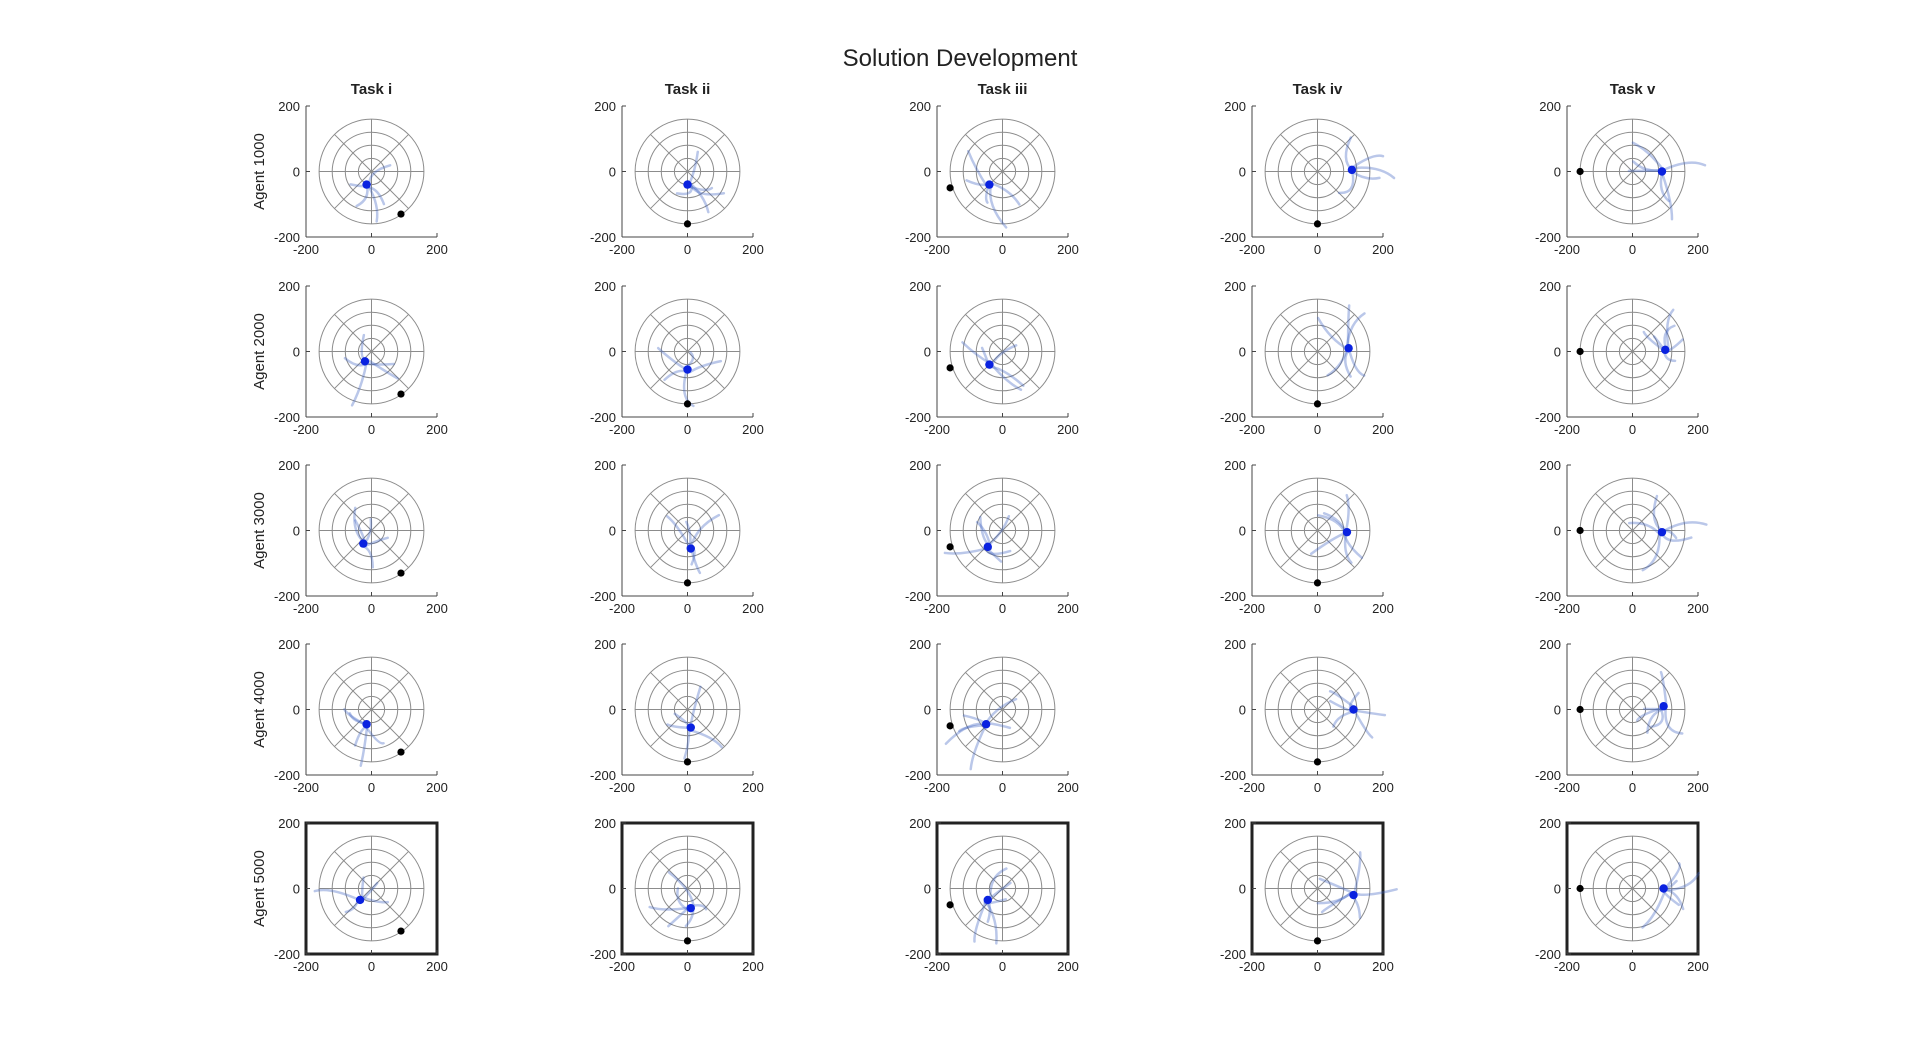 The width and height of the screenshot is (1920, 1056). I want to click on panel: Agent 4000 -200 0 200 -200 0 200, so click(349, 716).